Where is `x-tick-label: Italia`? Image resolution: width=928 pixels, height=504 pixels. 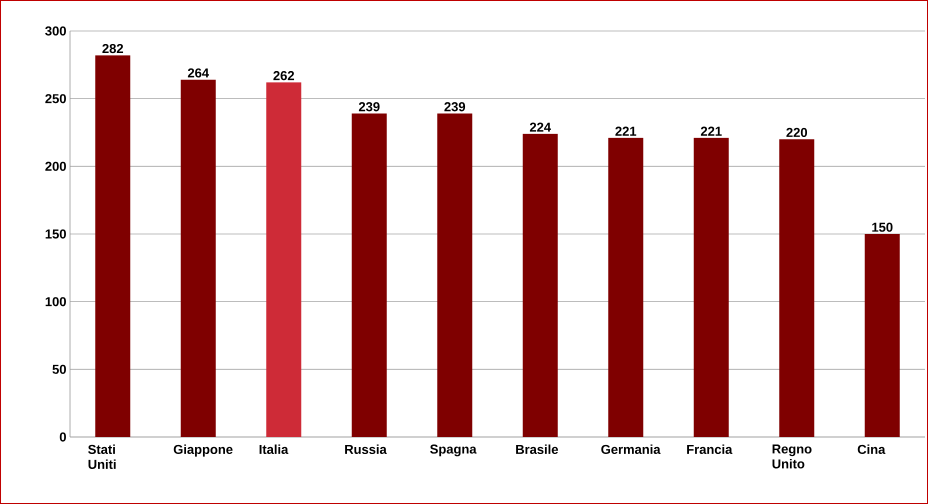
x-tick-label: Italia is located at coordinates (274, 449).